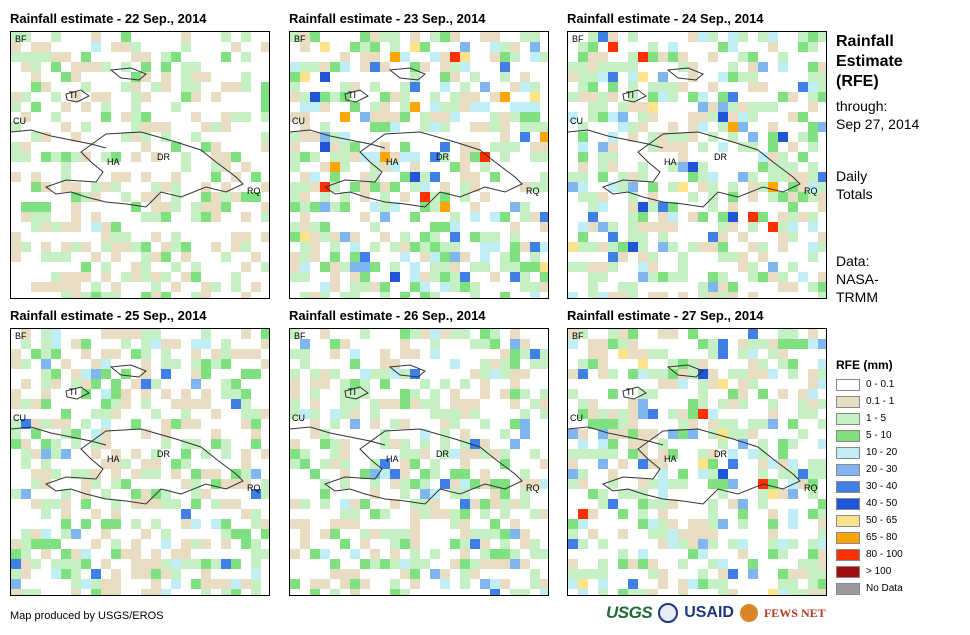  I want to click on country-label: TI, so click(352, 392).